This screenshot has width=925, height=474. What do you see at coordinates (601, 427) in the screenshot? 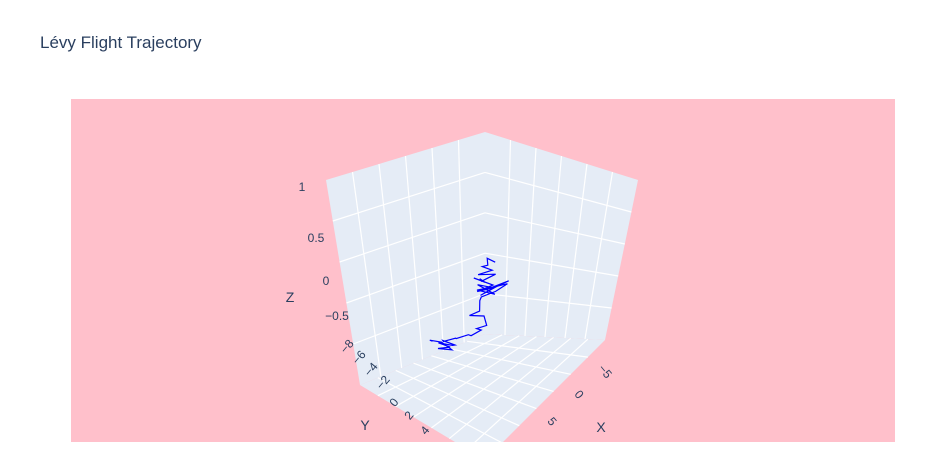
I see `x-axis-label: X` at bounding box center [601, 427].